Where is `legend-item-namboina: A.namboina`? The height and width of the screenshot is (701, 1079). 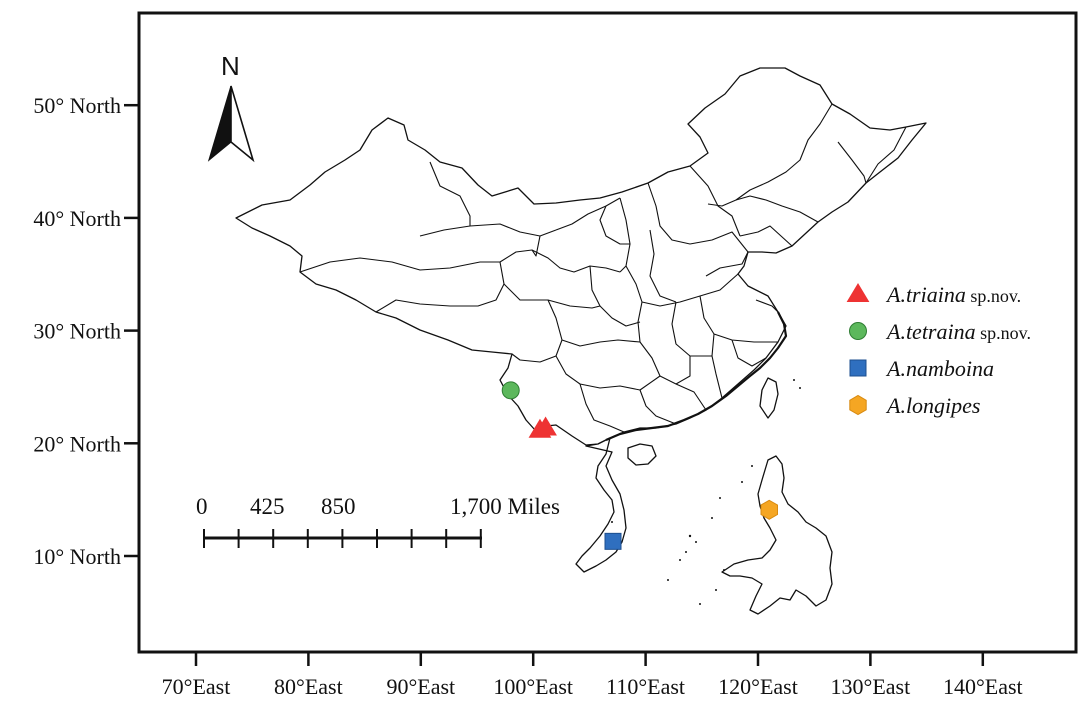
legend-item-namboina: A.namboina is located at coordinates (939, 368).